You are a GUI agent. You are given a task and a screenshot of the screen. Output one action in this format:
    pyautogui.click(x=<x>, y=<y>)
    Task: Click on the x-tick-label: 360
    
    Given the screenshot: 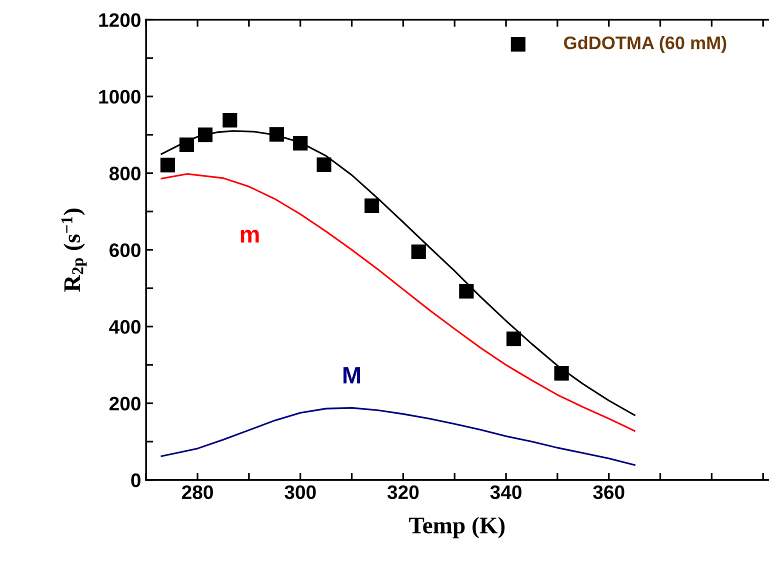 What is the action you would take?
    pyautogui.click(x=608, y=492)
    